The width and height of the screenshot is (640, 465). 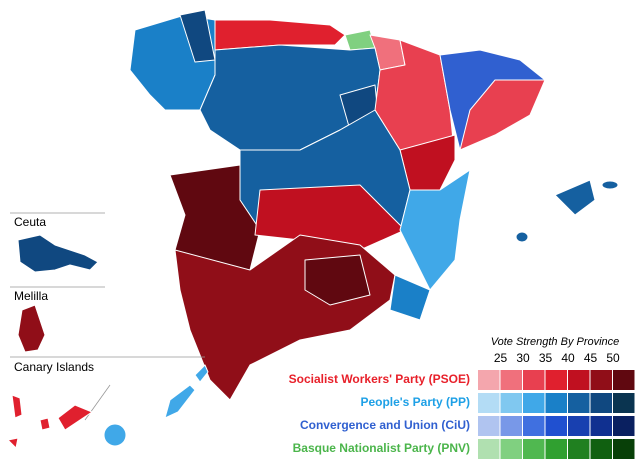 I want to click on legend-tick: 35, so click(x=546, y=358).